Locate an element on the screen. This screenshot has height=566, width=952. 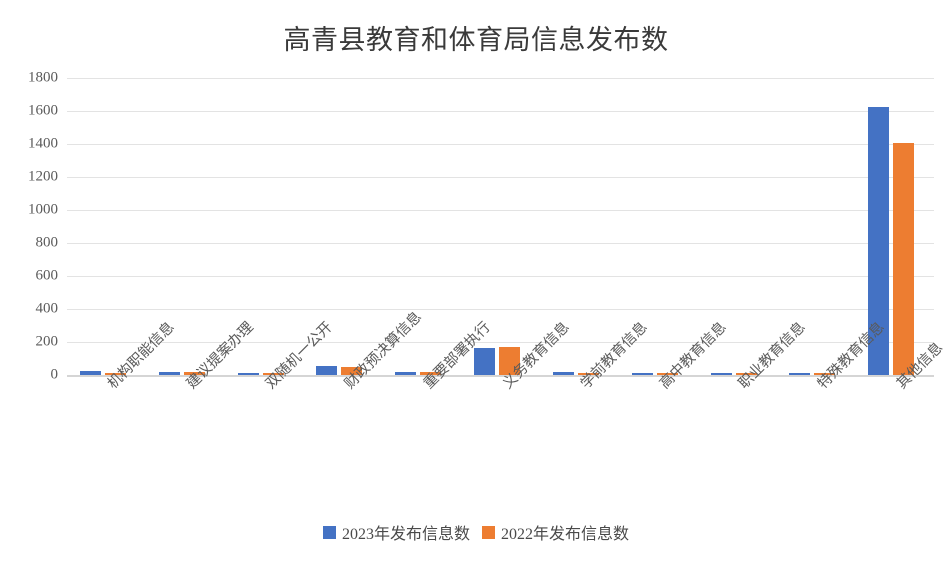
y-tick-label: 800 is located at coordinates (47, 242).